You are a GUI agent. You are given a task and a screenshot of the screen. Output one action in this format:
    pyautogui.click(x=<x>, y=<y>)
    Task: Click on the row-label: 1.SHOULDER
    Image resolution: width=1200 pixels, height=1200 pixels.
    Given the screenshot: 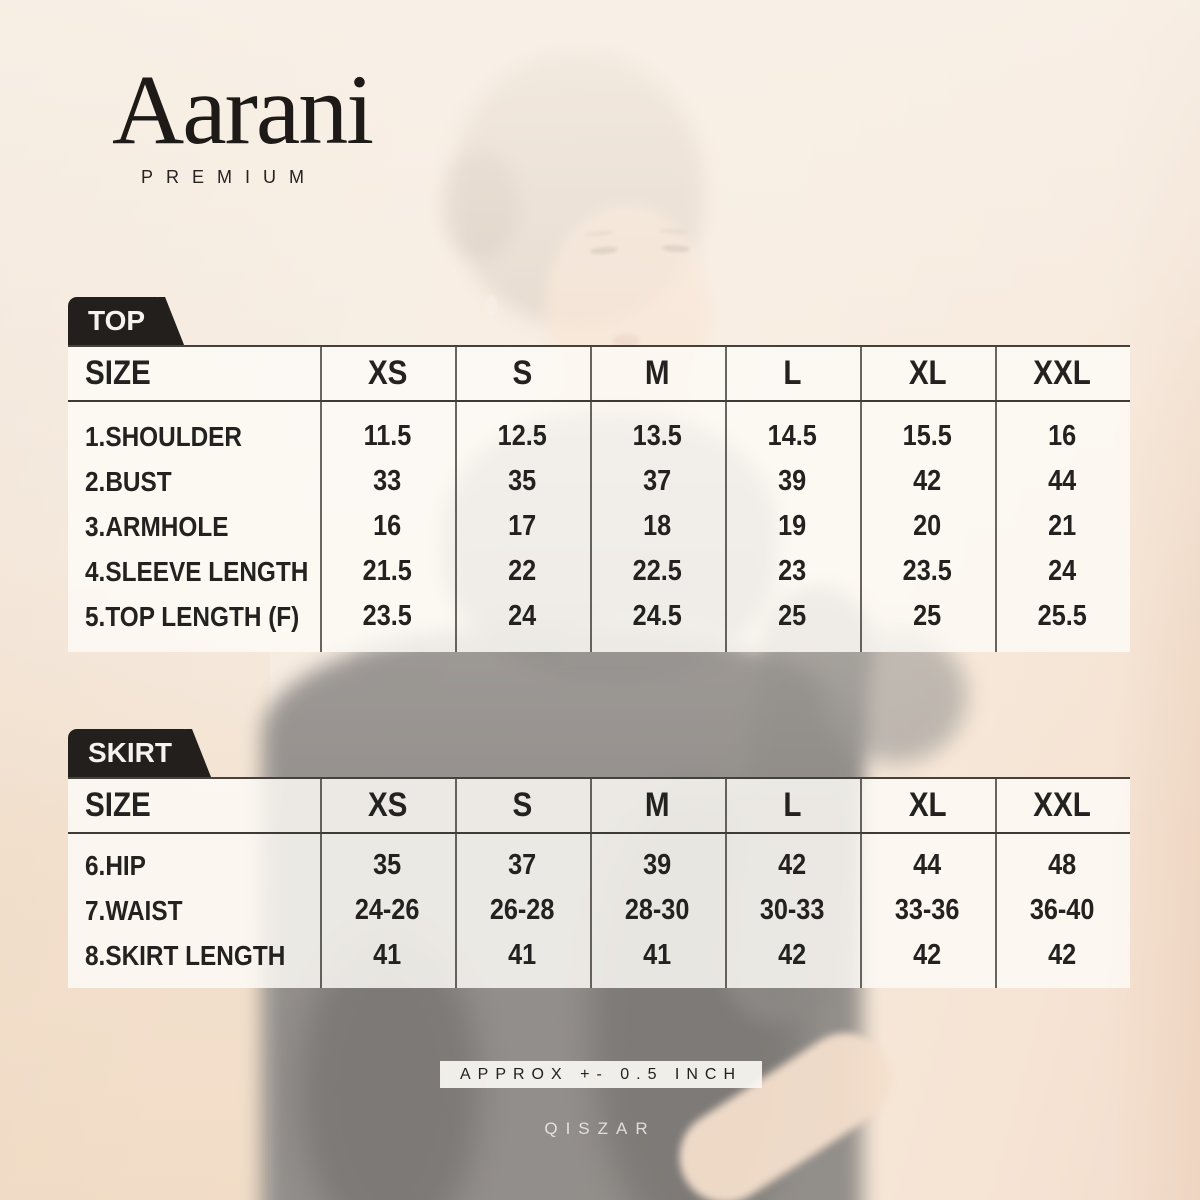 What is the action you would take?
    pyautogui.click(x=164, y=436)
    